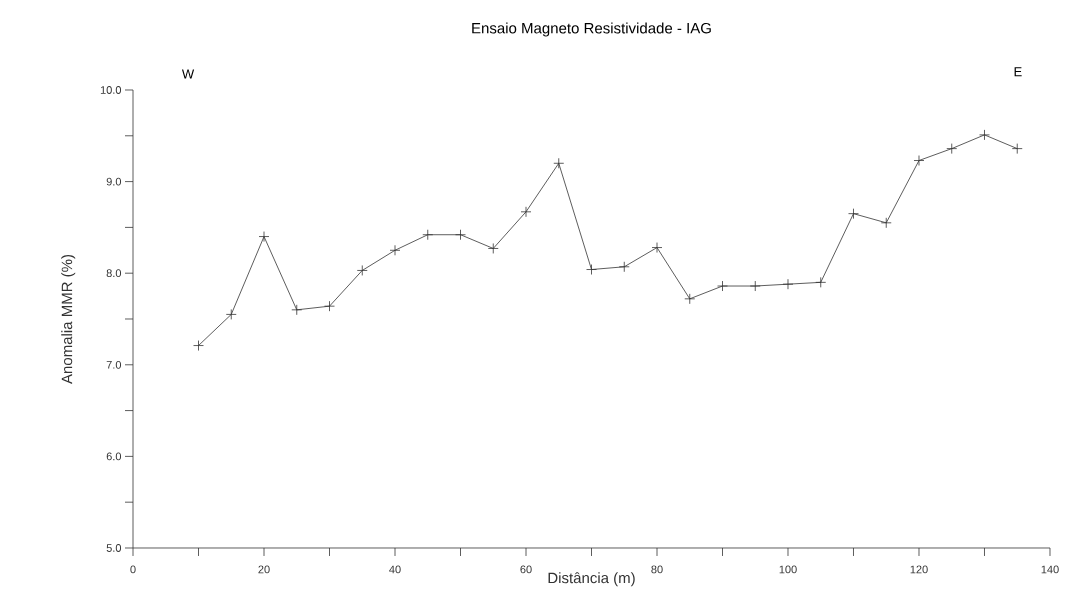 The image size is (1069, 616). I want to click on x-tick-label: 0, so click(133, 569).